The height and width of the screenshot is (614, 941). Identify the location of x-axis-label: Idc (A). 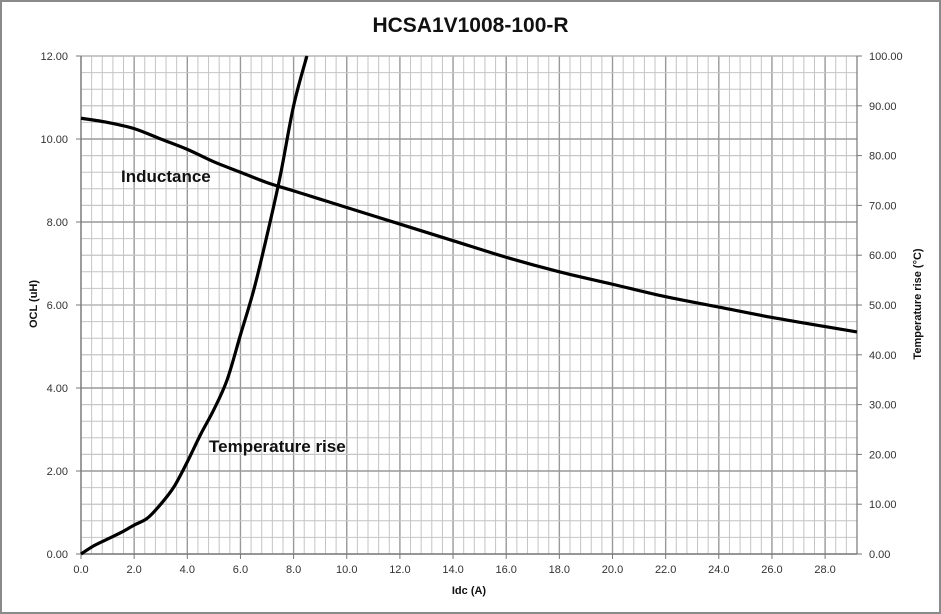
(469, 591).